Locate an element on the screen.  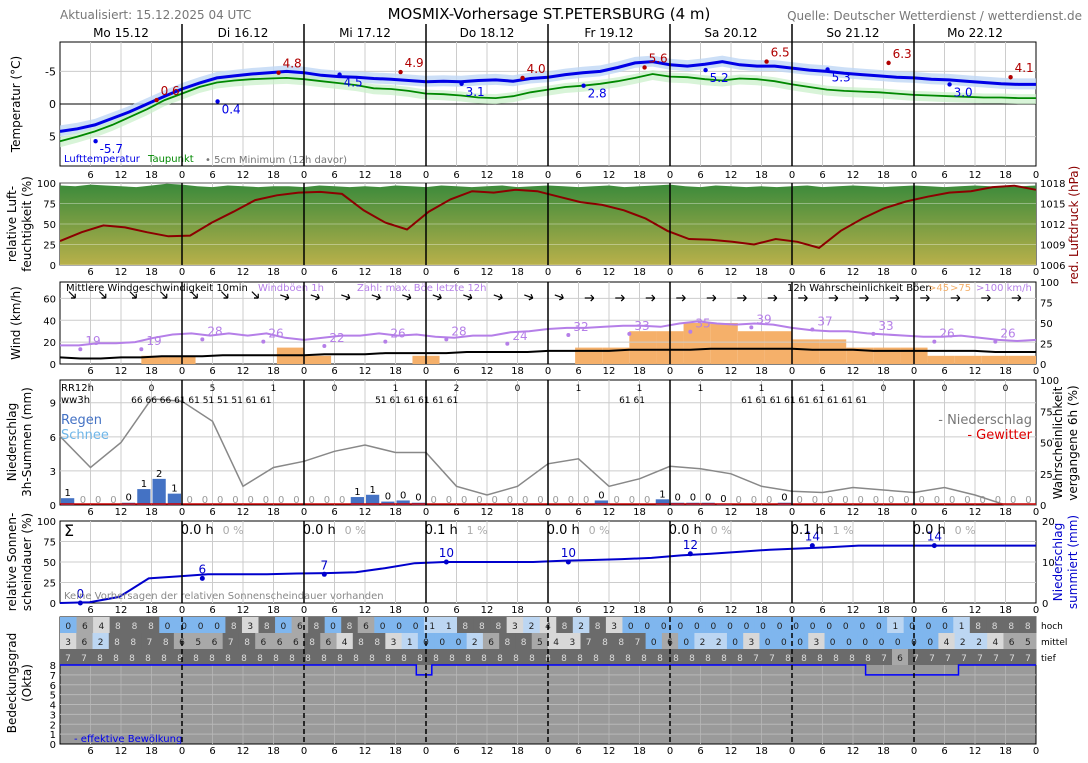
precip-sum-ytick: 20 is located at coordinates (1048, 522).